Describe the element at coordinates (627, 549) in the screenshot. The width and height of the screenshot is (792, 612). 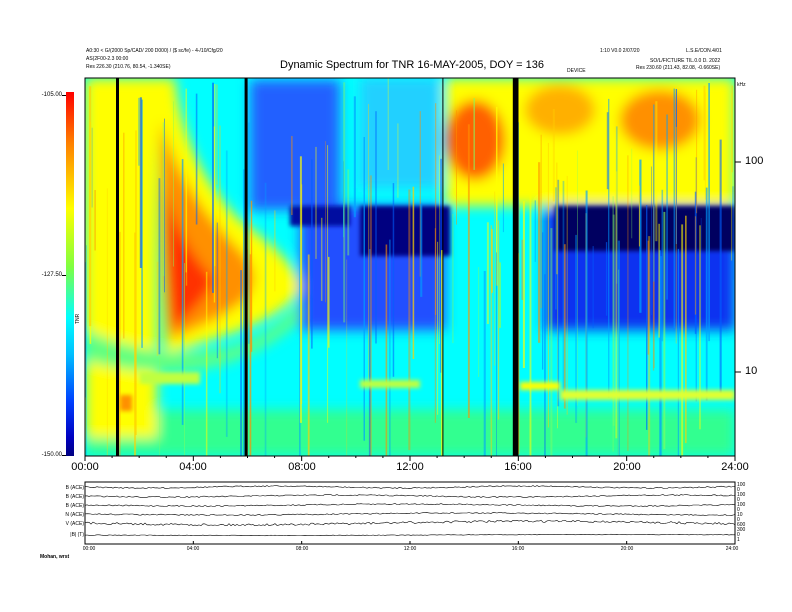
I see `ts-x-label-5: 20:00` at that location.